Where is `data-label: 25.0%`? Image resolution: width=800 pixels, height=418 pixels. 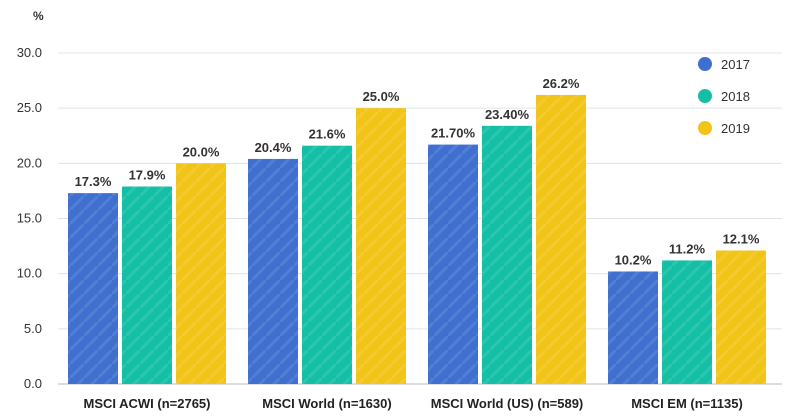
data-label: 25.0% is located at coordinates (381, 96).